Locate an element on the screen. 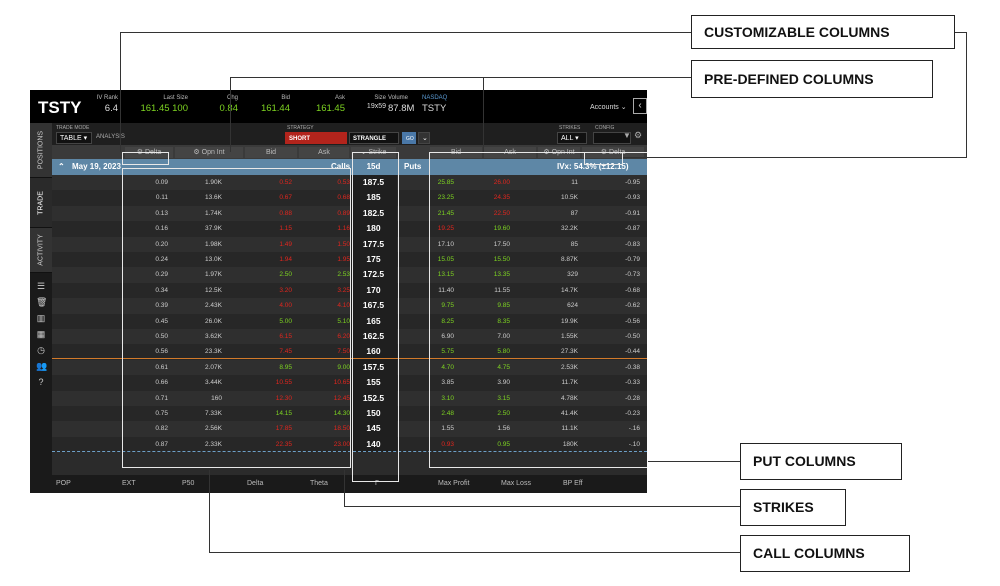  put-ask-cell: 3.90 is located at coordinates (503, 383).